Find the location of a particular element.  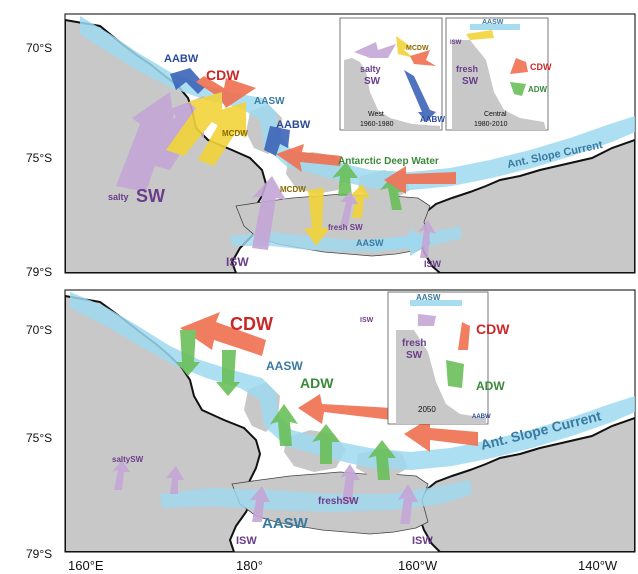

lat-label-top-79: 79°S is located at coordinates (39, 272).